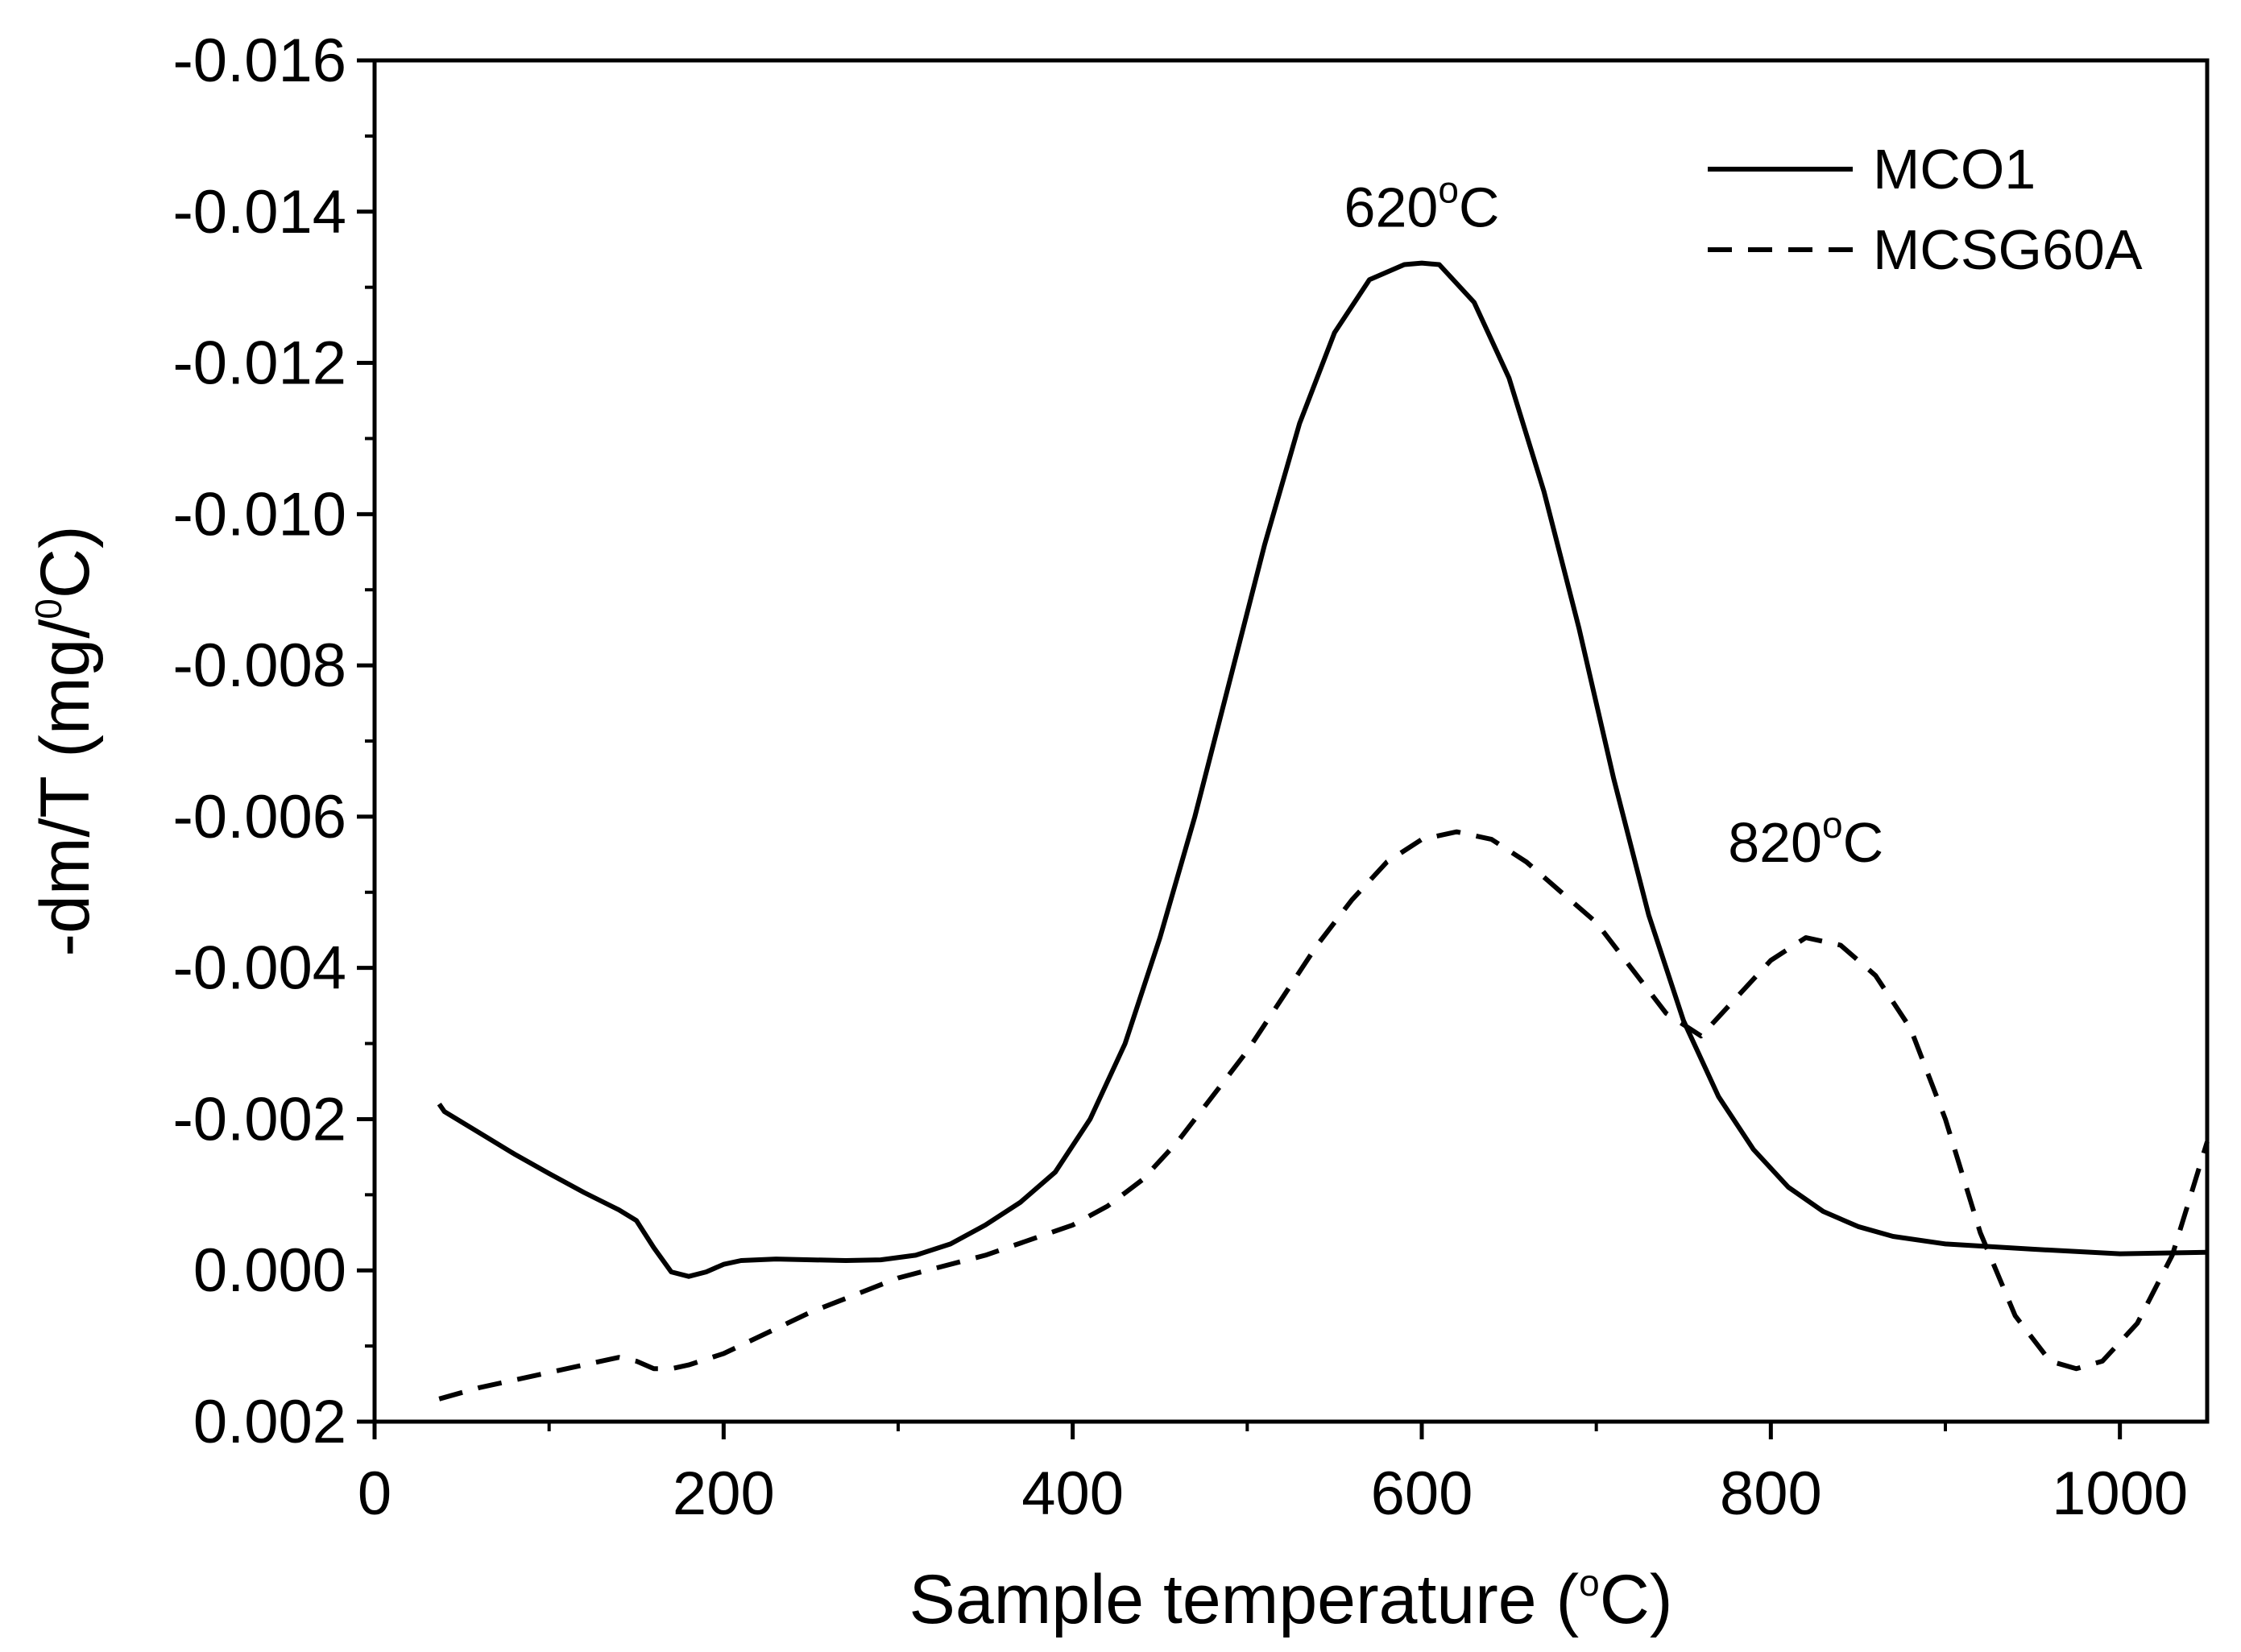  What do you see at coordinates (65, 740) in the screenshot?
I see `y-axis-title: -dm/T (mg/0C)` at bounding box center [65, 740].